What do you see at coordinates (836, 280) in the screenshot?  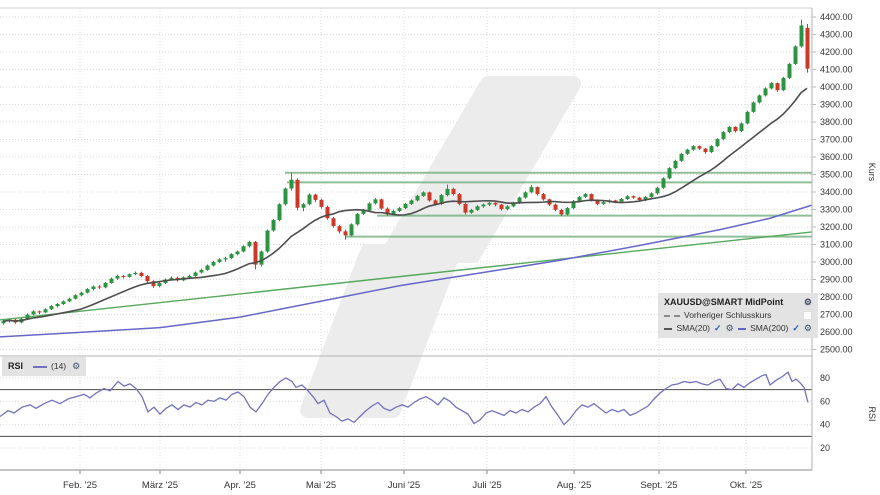 I see `svg-text: 2900.00` at bounding box center [836, 280].